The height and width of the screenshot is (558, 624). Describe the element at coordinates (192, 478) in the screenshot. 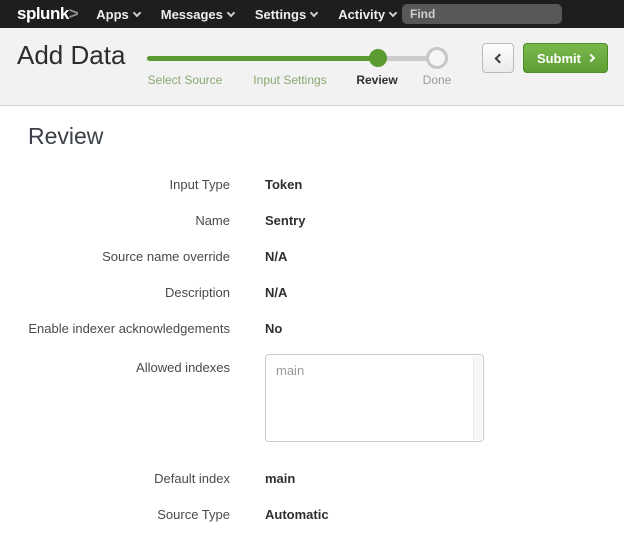

I see `field-label: Default index` at that location.